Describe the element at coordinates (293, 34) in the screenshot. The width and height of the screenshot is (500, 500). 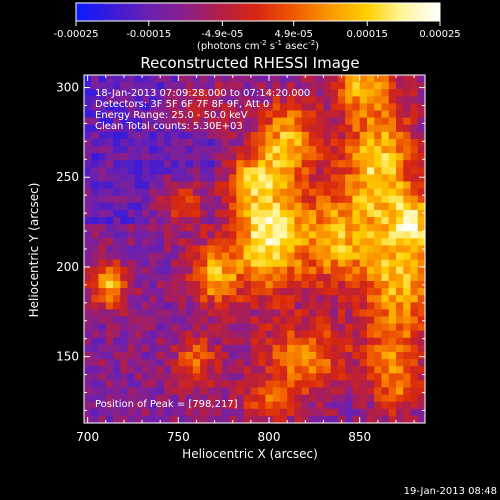
I see `colorbar-tick-label: 4.9e-05` at that location.